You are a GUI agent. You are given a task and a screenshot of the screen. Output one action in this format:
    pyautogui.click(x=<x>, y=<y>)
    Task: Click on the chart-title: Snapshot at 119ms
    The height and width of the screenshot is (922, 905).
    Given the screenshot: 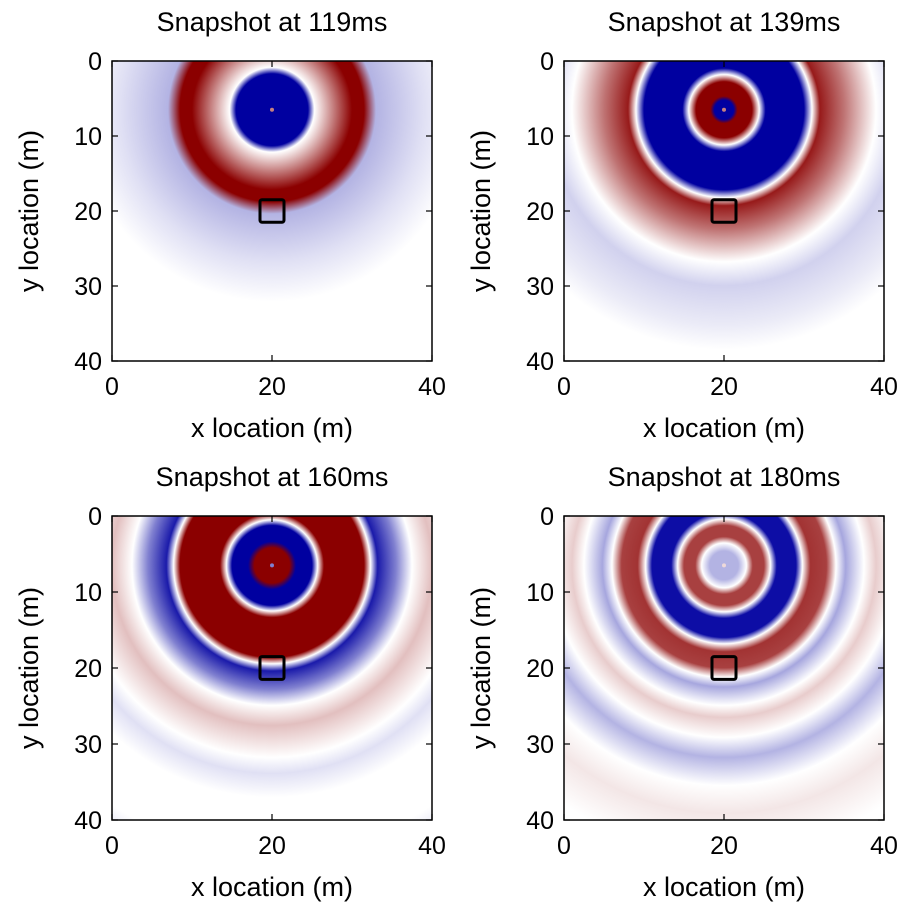 What is the action you would take?
    pyautogui.click(x=272, y=22)
    